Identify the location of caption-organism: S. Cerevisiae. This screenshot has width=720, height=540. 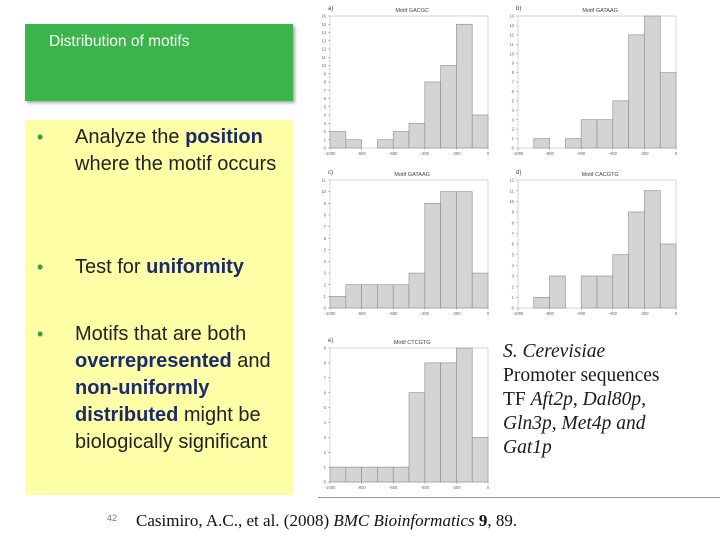
(554, 351).